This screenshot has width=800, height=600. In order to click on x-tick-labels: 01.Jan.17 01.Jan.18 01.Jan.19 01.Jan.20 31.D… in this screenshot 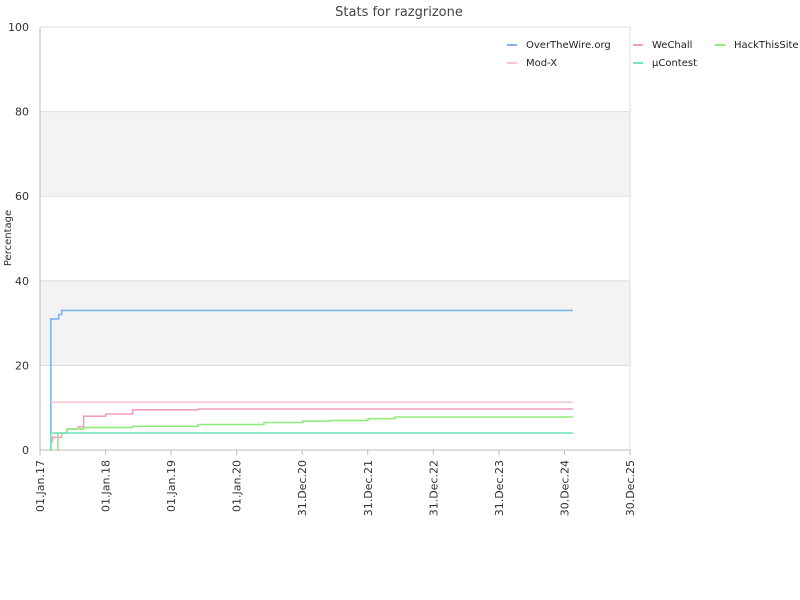, I will do `click(335, 483)`.